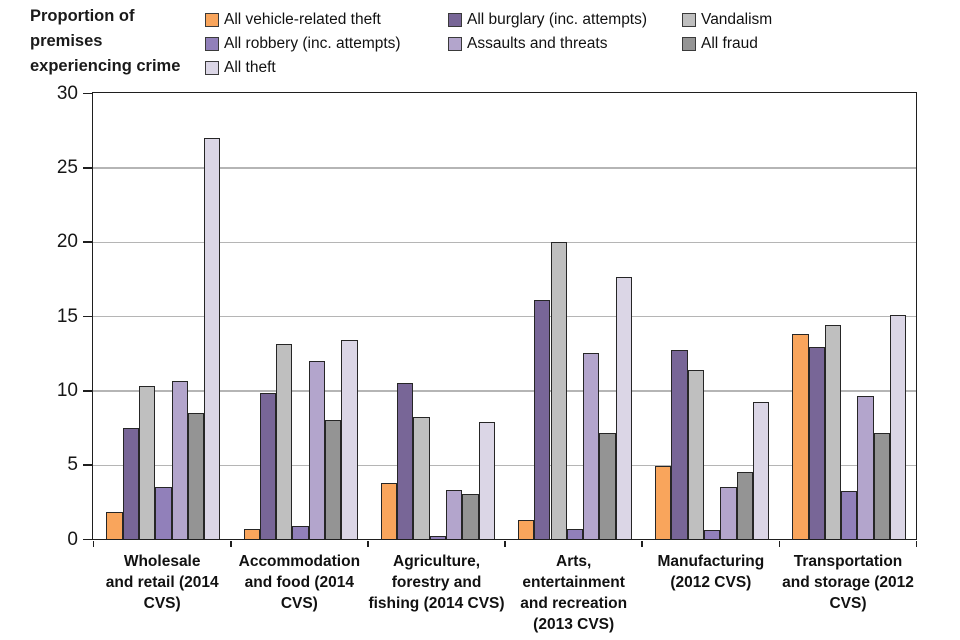 This screenshot has width=960, height=640. I want to click on chart-title-line: premises, so click(66, 41).